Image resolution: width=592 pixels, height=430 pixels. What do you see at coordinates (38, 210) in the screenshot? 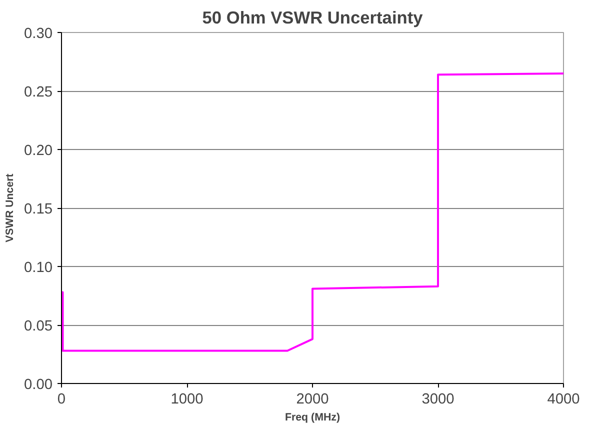
I see `y-tick-label: 0.15` at bounding box center [38, 210].